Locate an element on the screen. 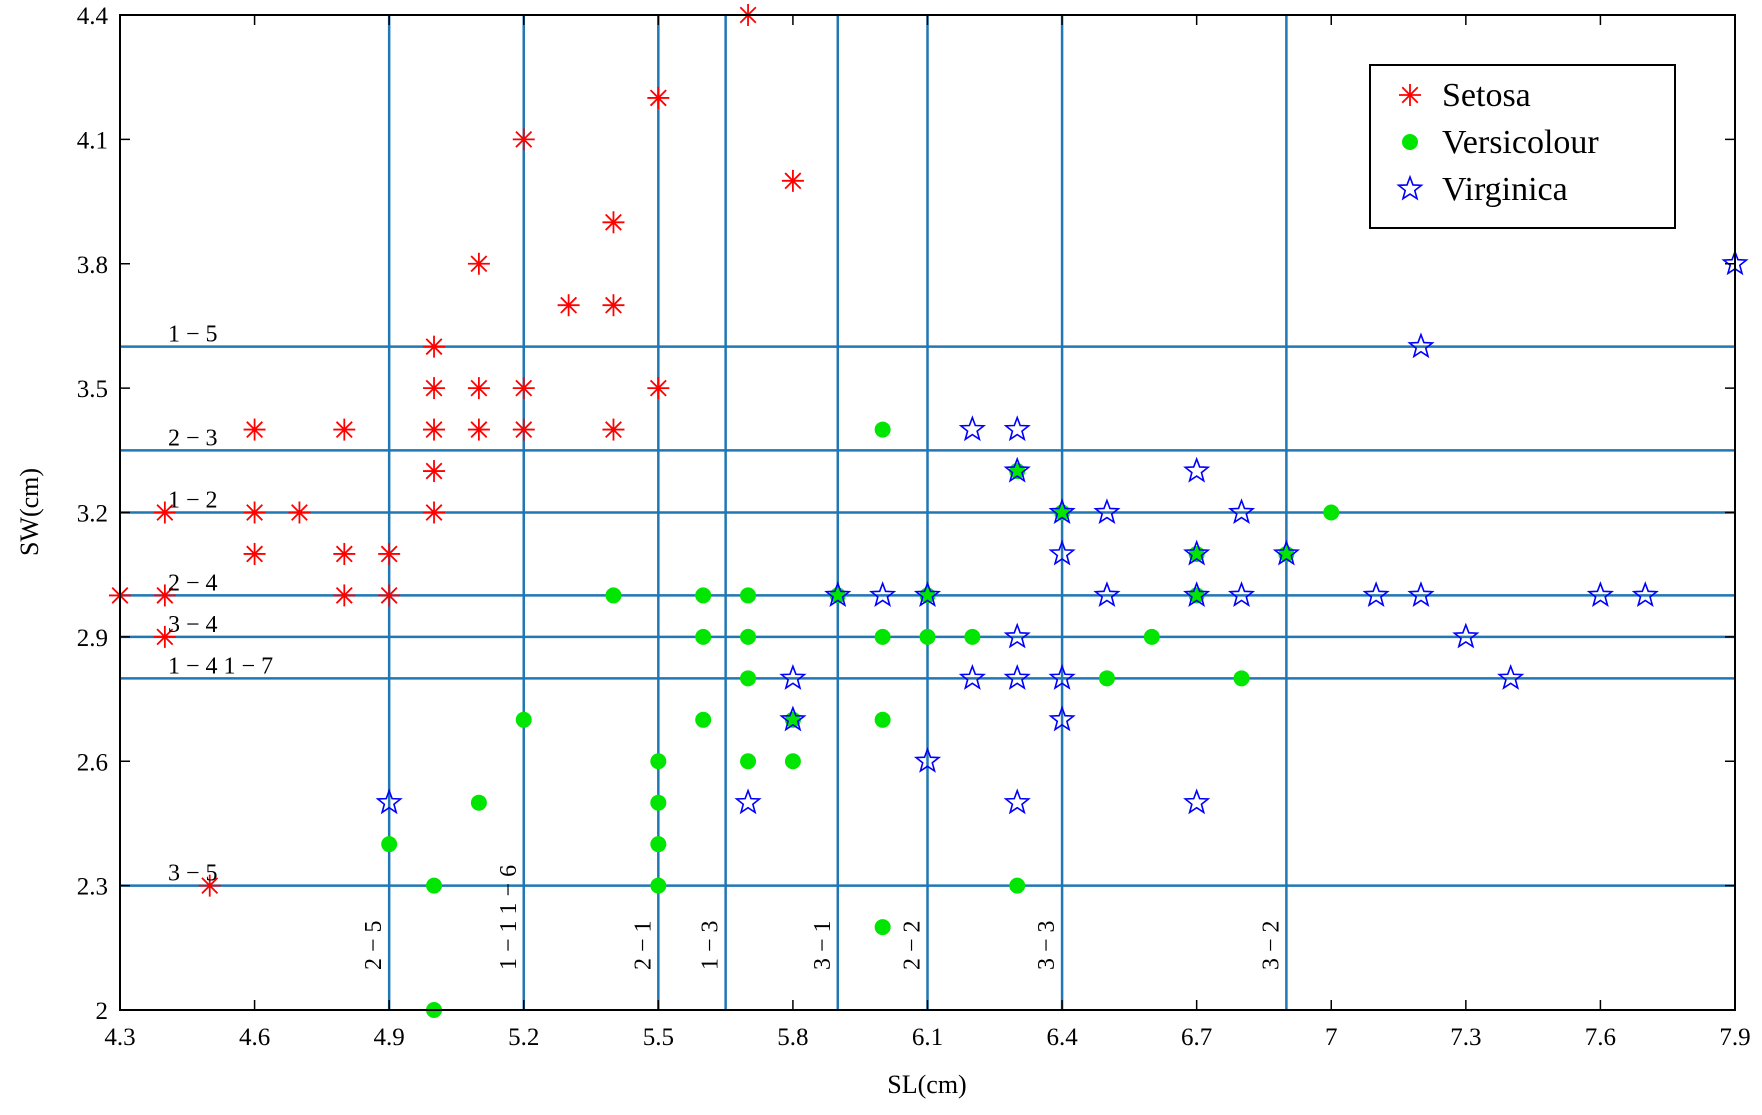  vertical-cut-label: 1 − 3 is located at coordinates (711, 945).